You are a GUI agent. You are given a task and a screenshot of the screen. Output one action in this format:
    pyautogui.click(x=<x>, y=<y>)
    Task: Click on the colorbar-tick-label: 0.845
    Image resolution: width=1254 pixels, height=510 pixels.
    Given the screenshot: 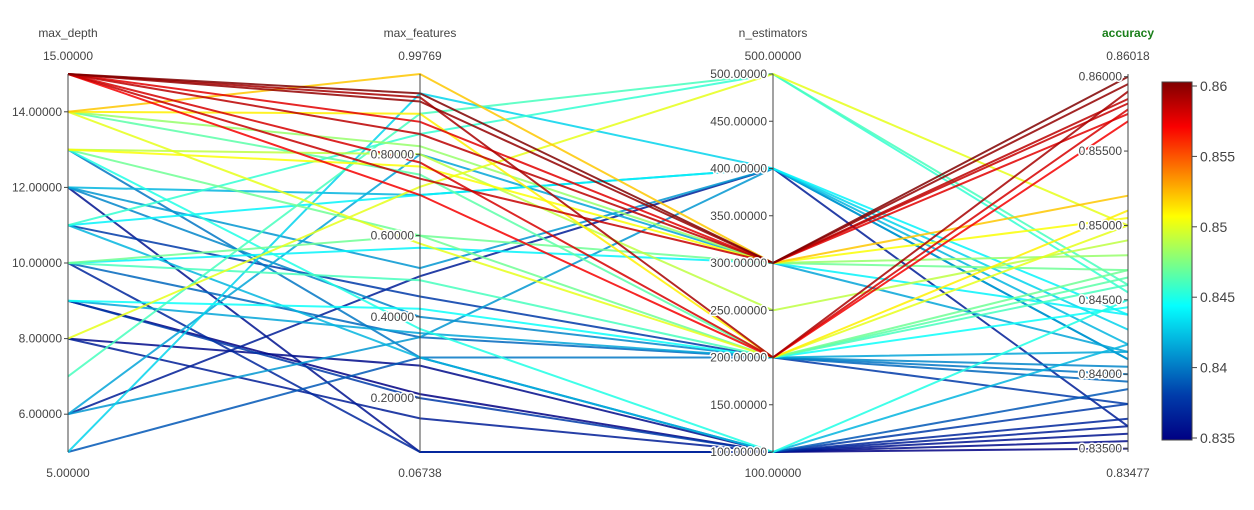 What is the action you would take?
    pyautogui.click(x=1217, y=297)
    